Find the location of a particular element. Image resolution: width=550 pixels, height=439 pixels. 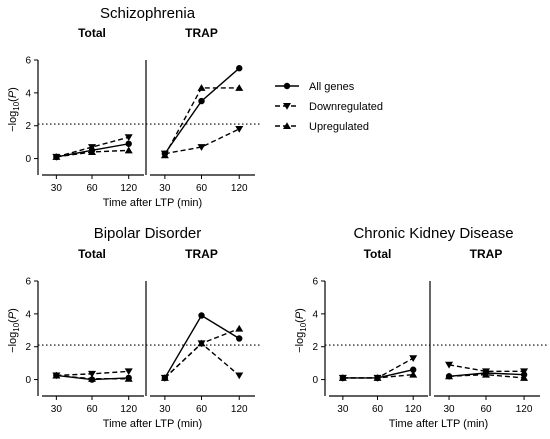

panel-title: Chronic Kidney Disease is located at coordinates (433, 233).